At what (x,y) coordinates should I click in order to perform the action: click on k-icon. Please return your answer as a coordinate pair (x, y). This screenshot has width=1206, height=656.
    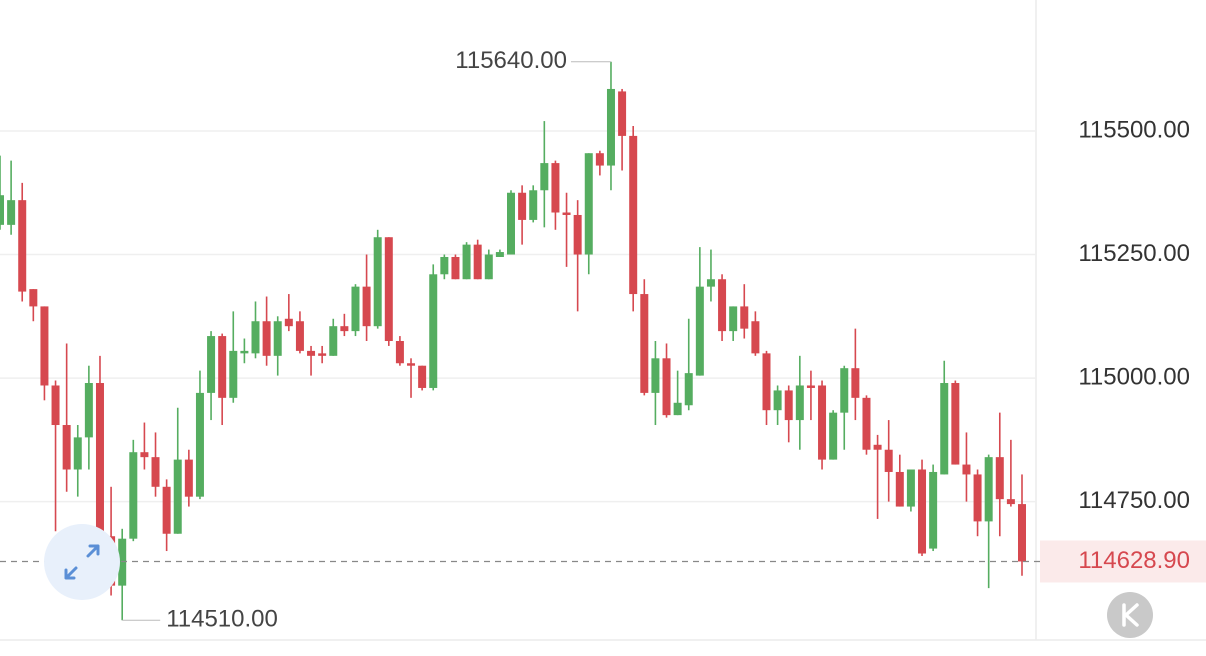
    Looking at the image, I should click on (1130, 615).